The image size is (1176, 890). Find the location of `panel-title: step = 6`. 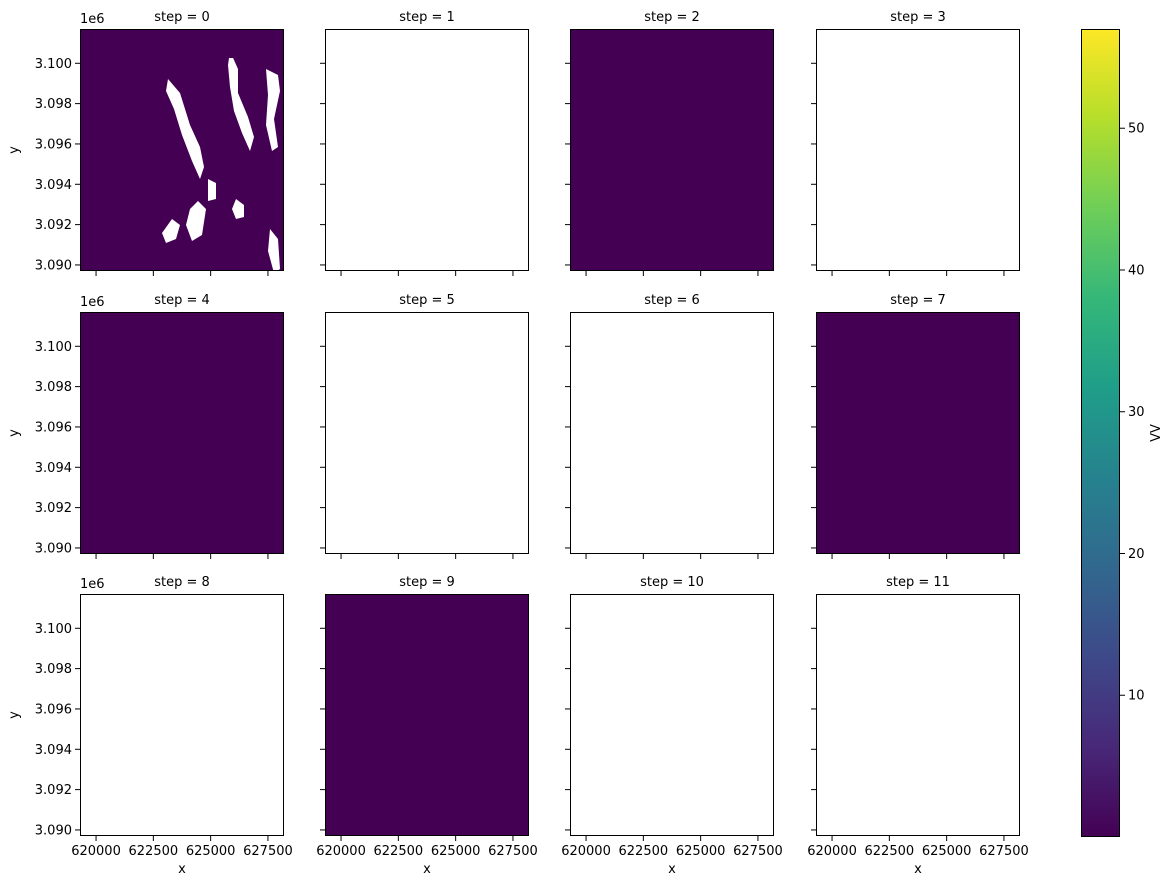

panel-title: step = 6 is located at coordinates (672, 300).